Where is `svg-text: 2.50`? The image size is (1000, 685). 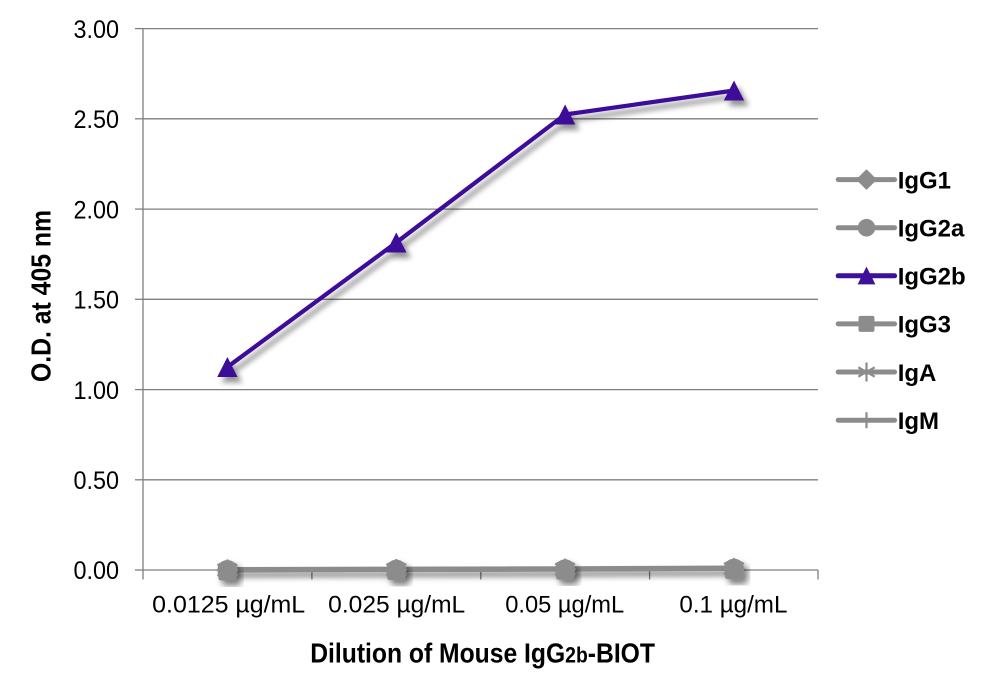
svg-text: 2.50 is located at coordinates (97, 120).